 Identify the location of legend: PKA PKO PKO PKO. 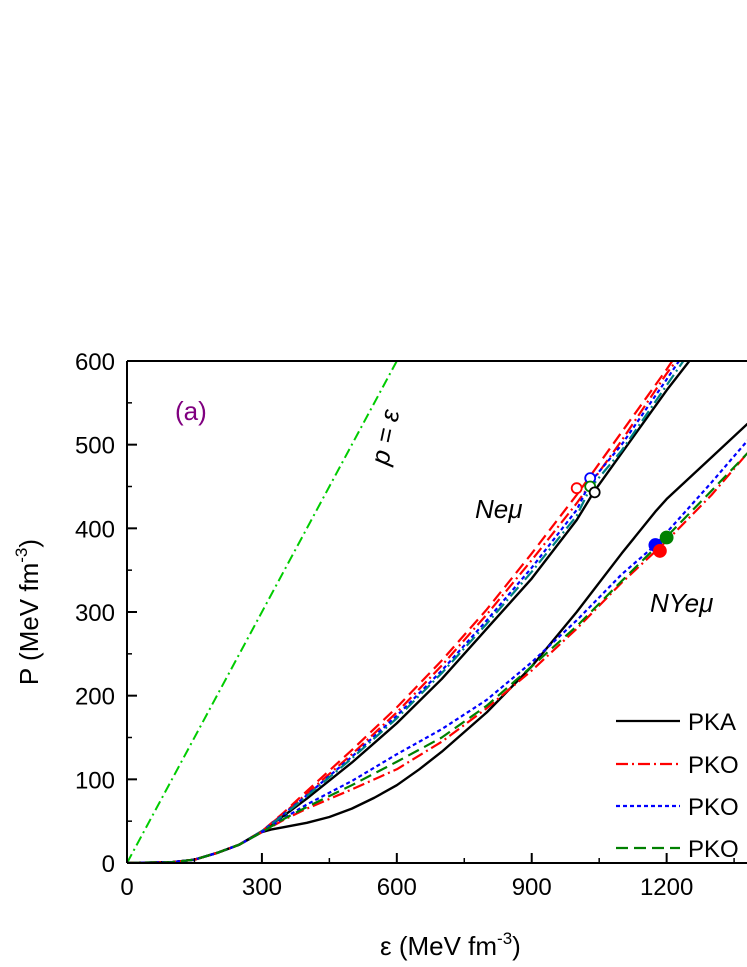
(677, 786).